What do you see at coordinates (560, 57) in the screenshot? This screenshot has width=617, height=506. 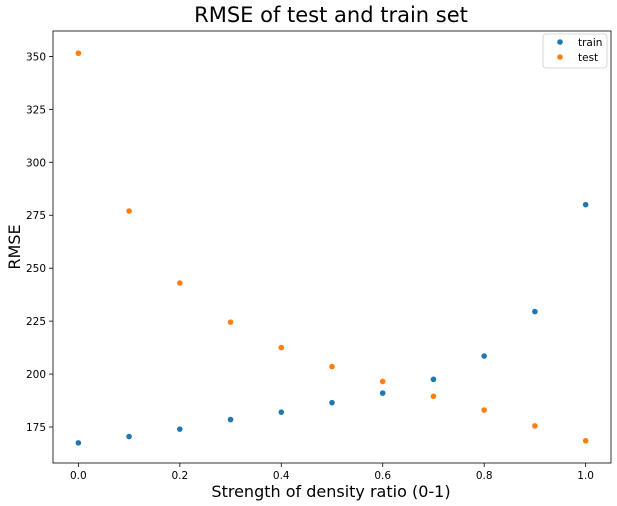 I see `legend-marker-test` at bounding box center [560, 57].